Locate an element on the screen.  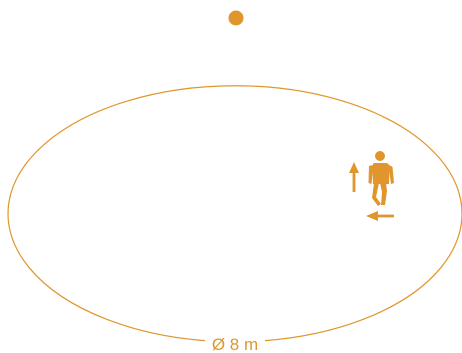
arrow-up-icon is located at coordinates (354, 177).